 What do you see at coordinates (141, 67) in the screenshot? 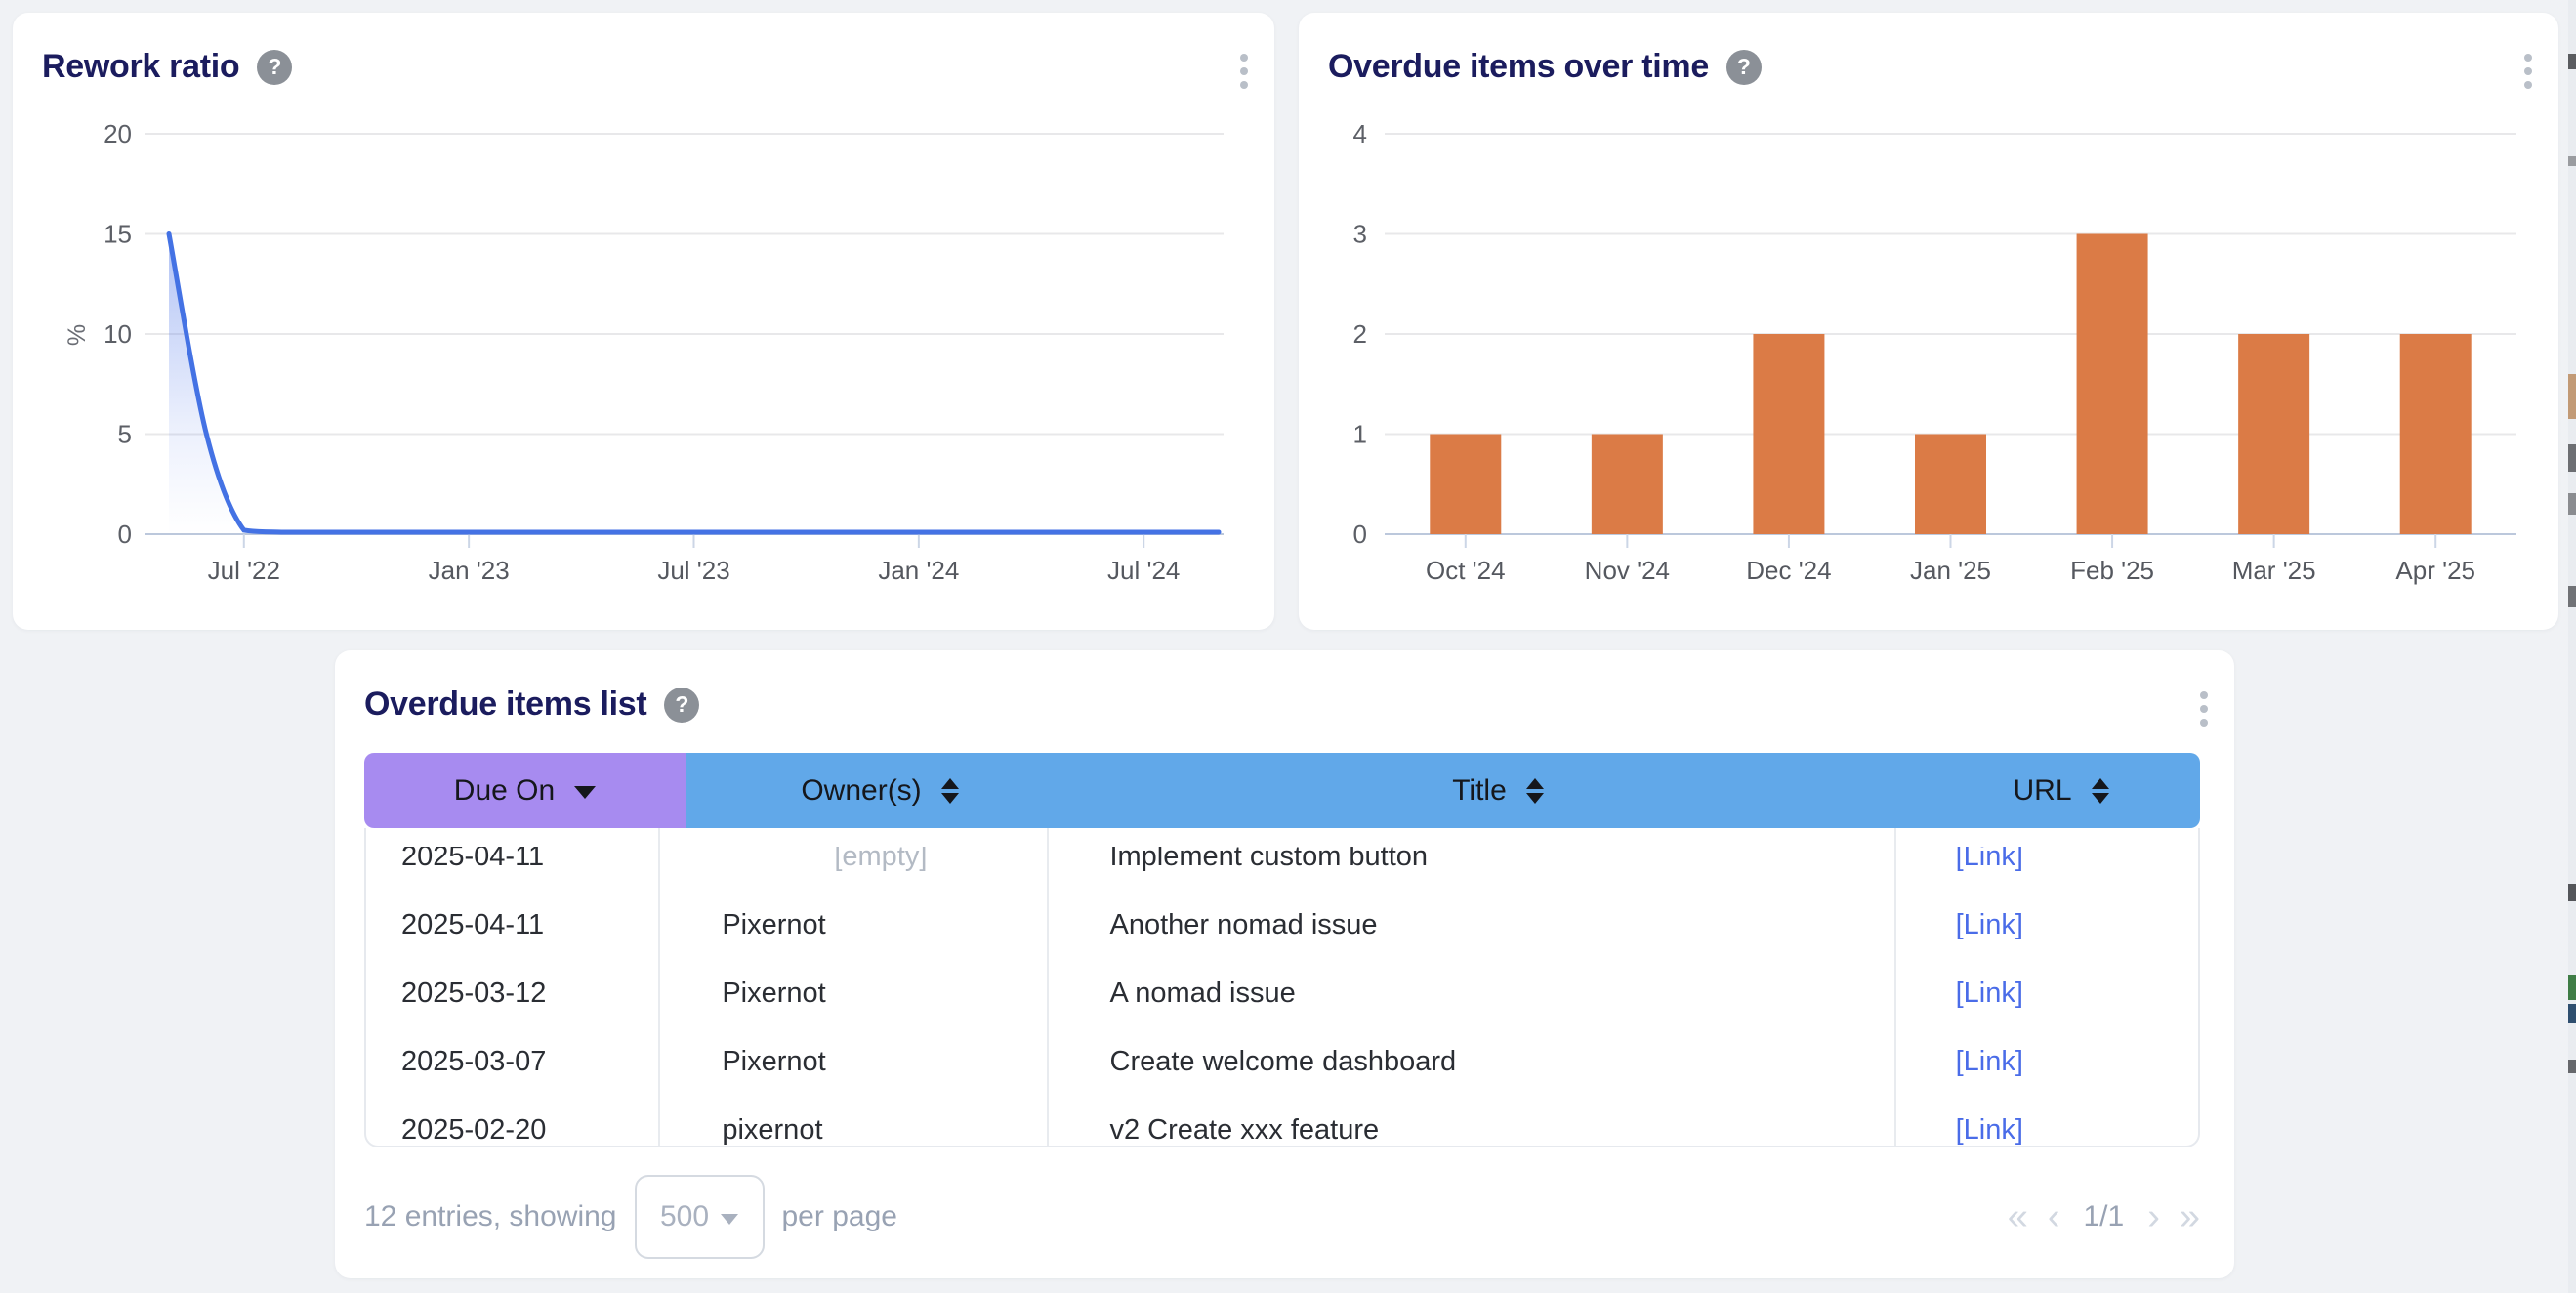
I see `page-title-rework-ratio: Rework ratio` at bounding box center [141, 67].